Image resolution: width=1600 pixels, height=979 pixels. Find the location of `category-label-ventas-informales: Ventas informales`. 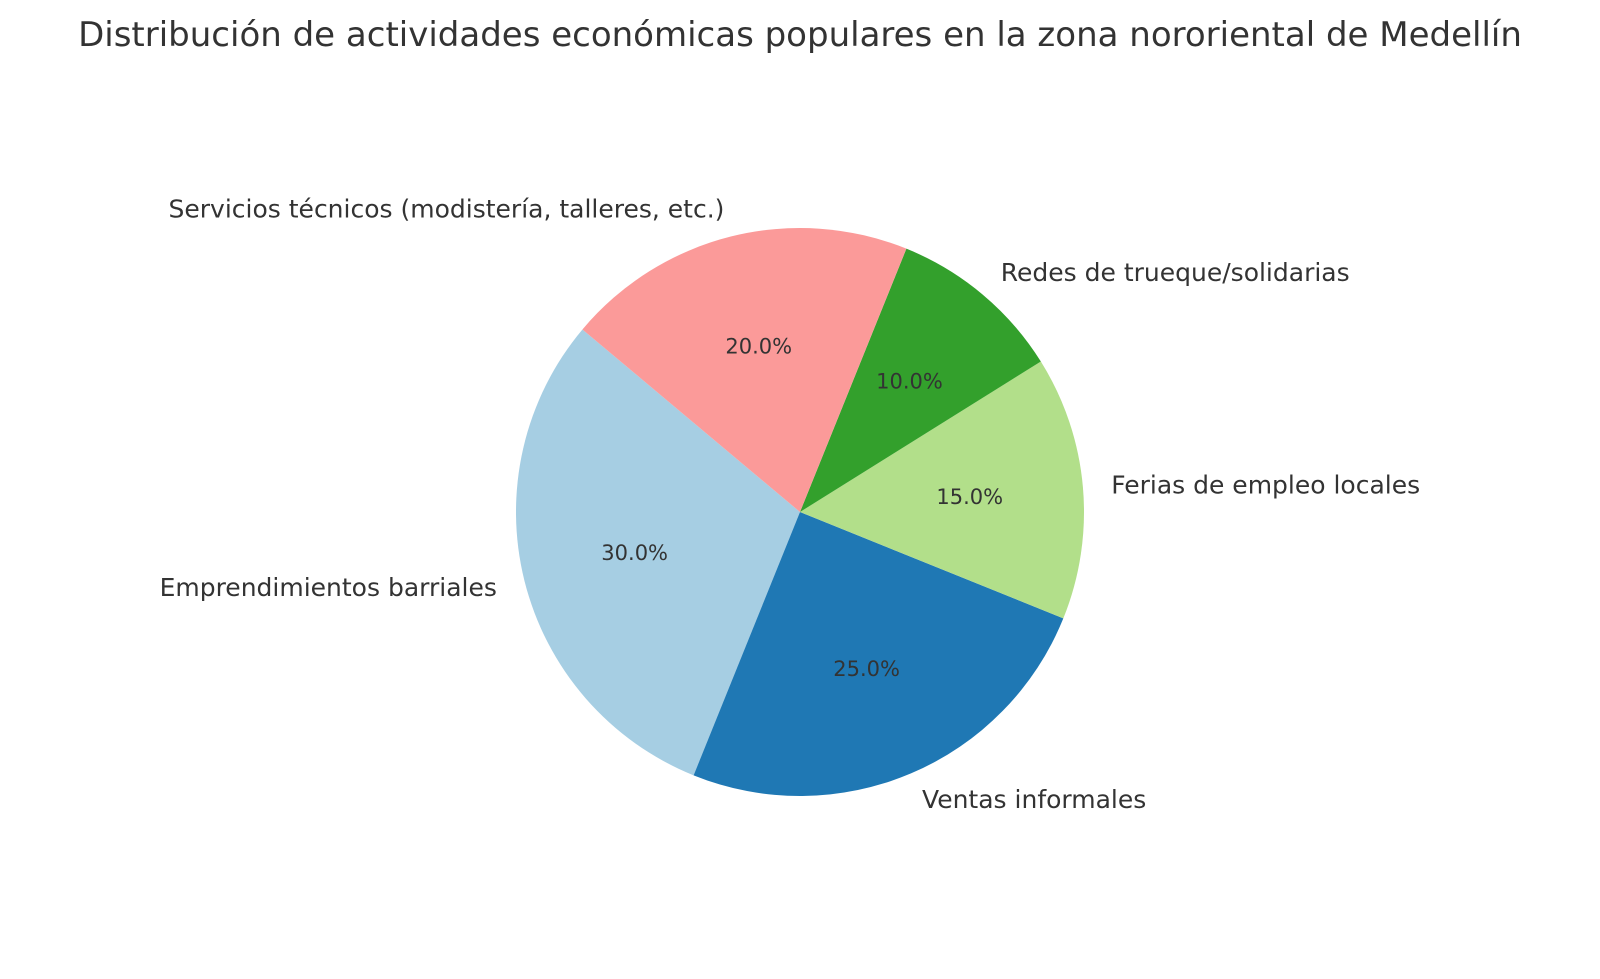

category-label-ventas-informales: Ventas informales is located at coordinates (1034, 799).